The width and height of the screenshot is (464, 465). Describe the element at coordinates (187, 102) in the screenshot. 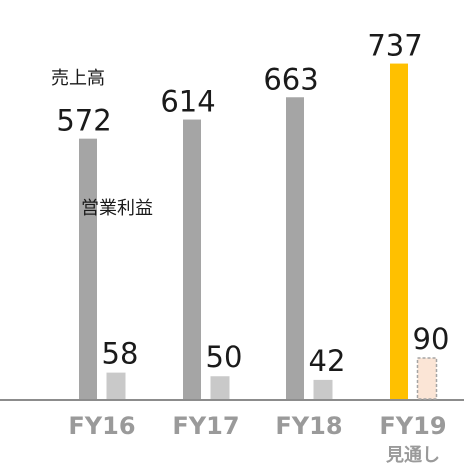

I see `data-label-sales-fy17: 614` at that location.